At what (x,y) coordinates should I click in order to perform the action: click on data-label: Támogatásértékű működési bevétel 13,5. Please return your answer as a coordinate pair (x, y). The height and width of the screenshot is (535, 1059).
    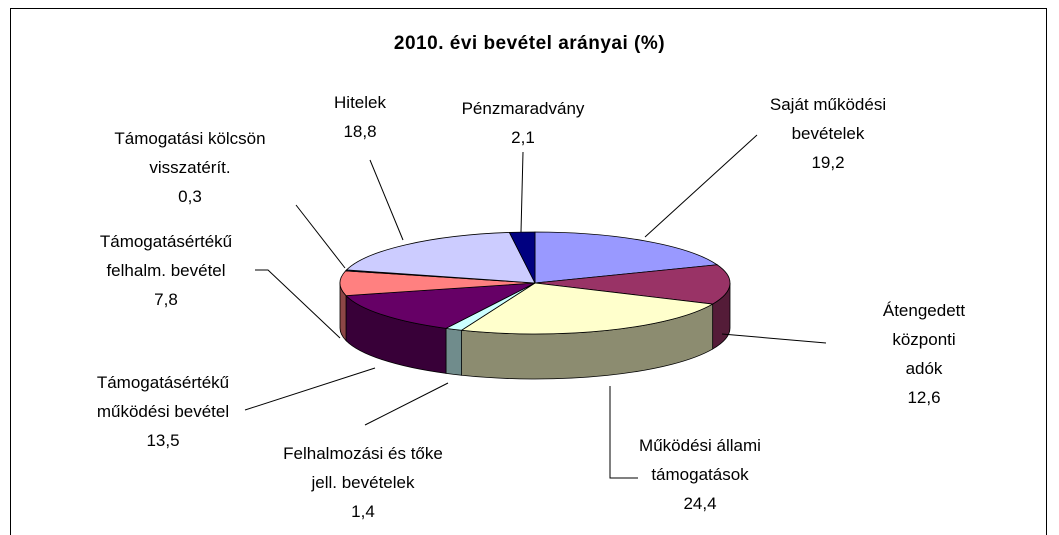
    Looking at the image, I should click on (163, 411).